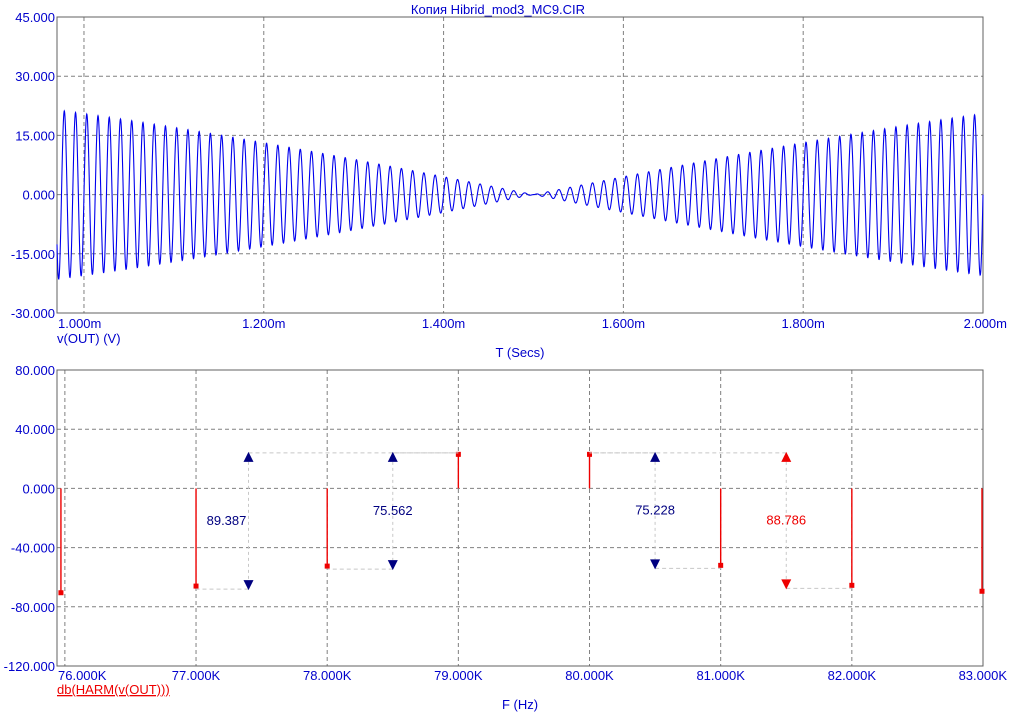 This screenshot has width=1024, height=724. I want to click on marker-label: 88.786, so click(786, 520).